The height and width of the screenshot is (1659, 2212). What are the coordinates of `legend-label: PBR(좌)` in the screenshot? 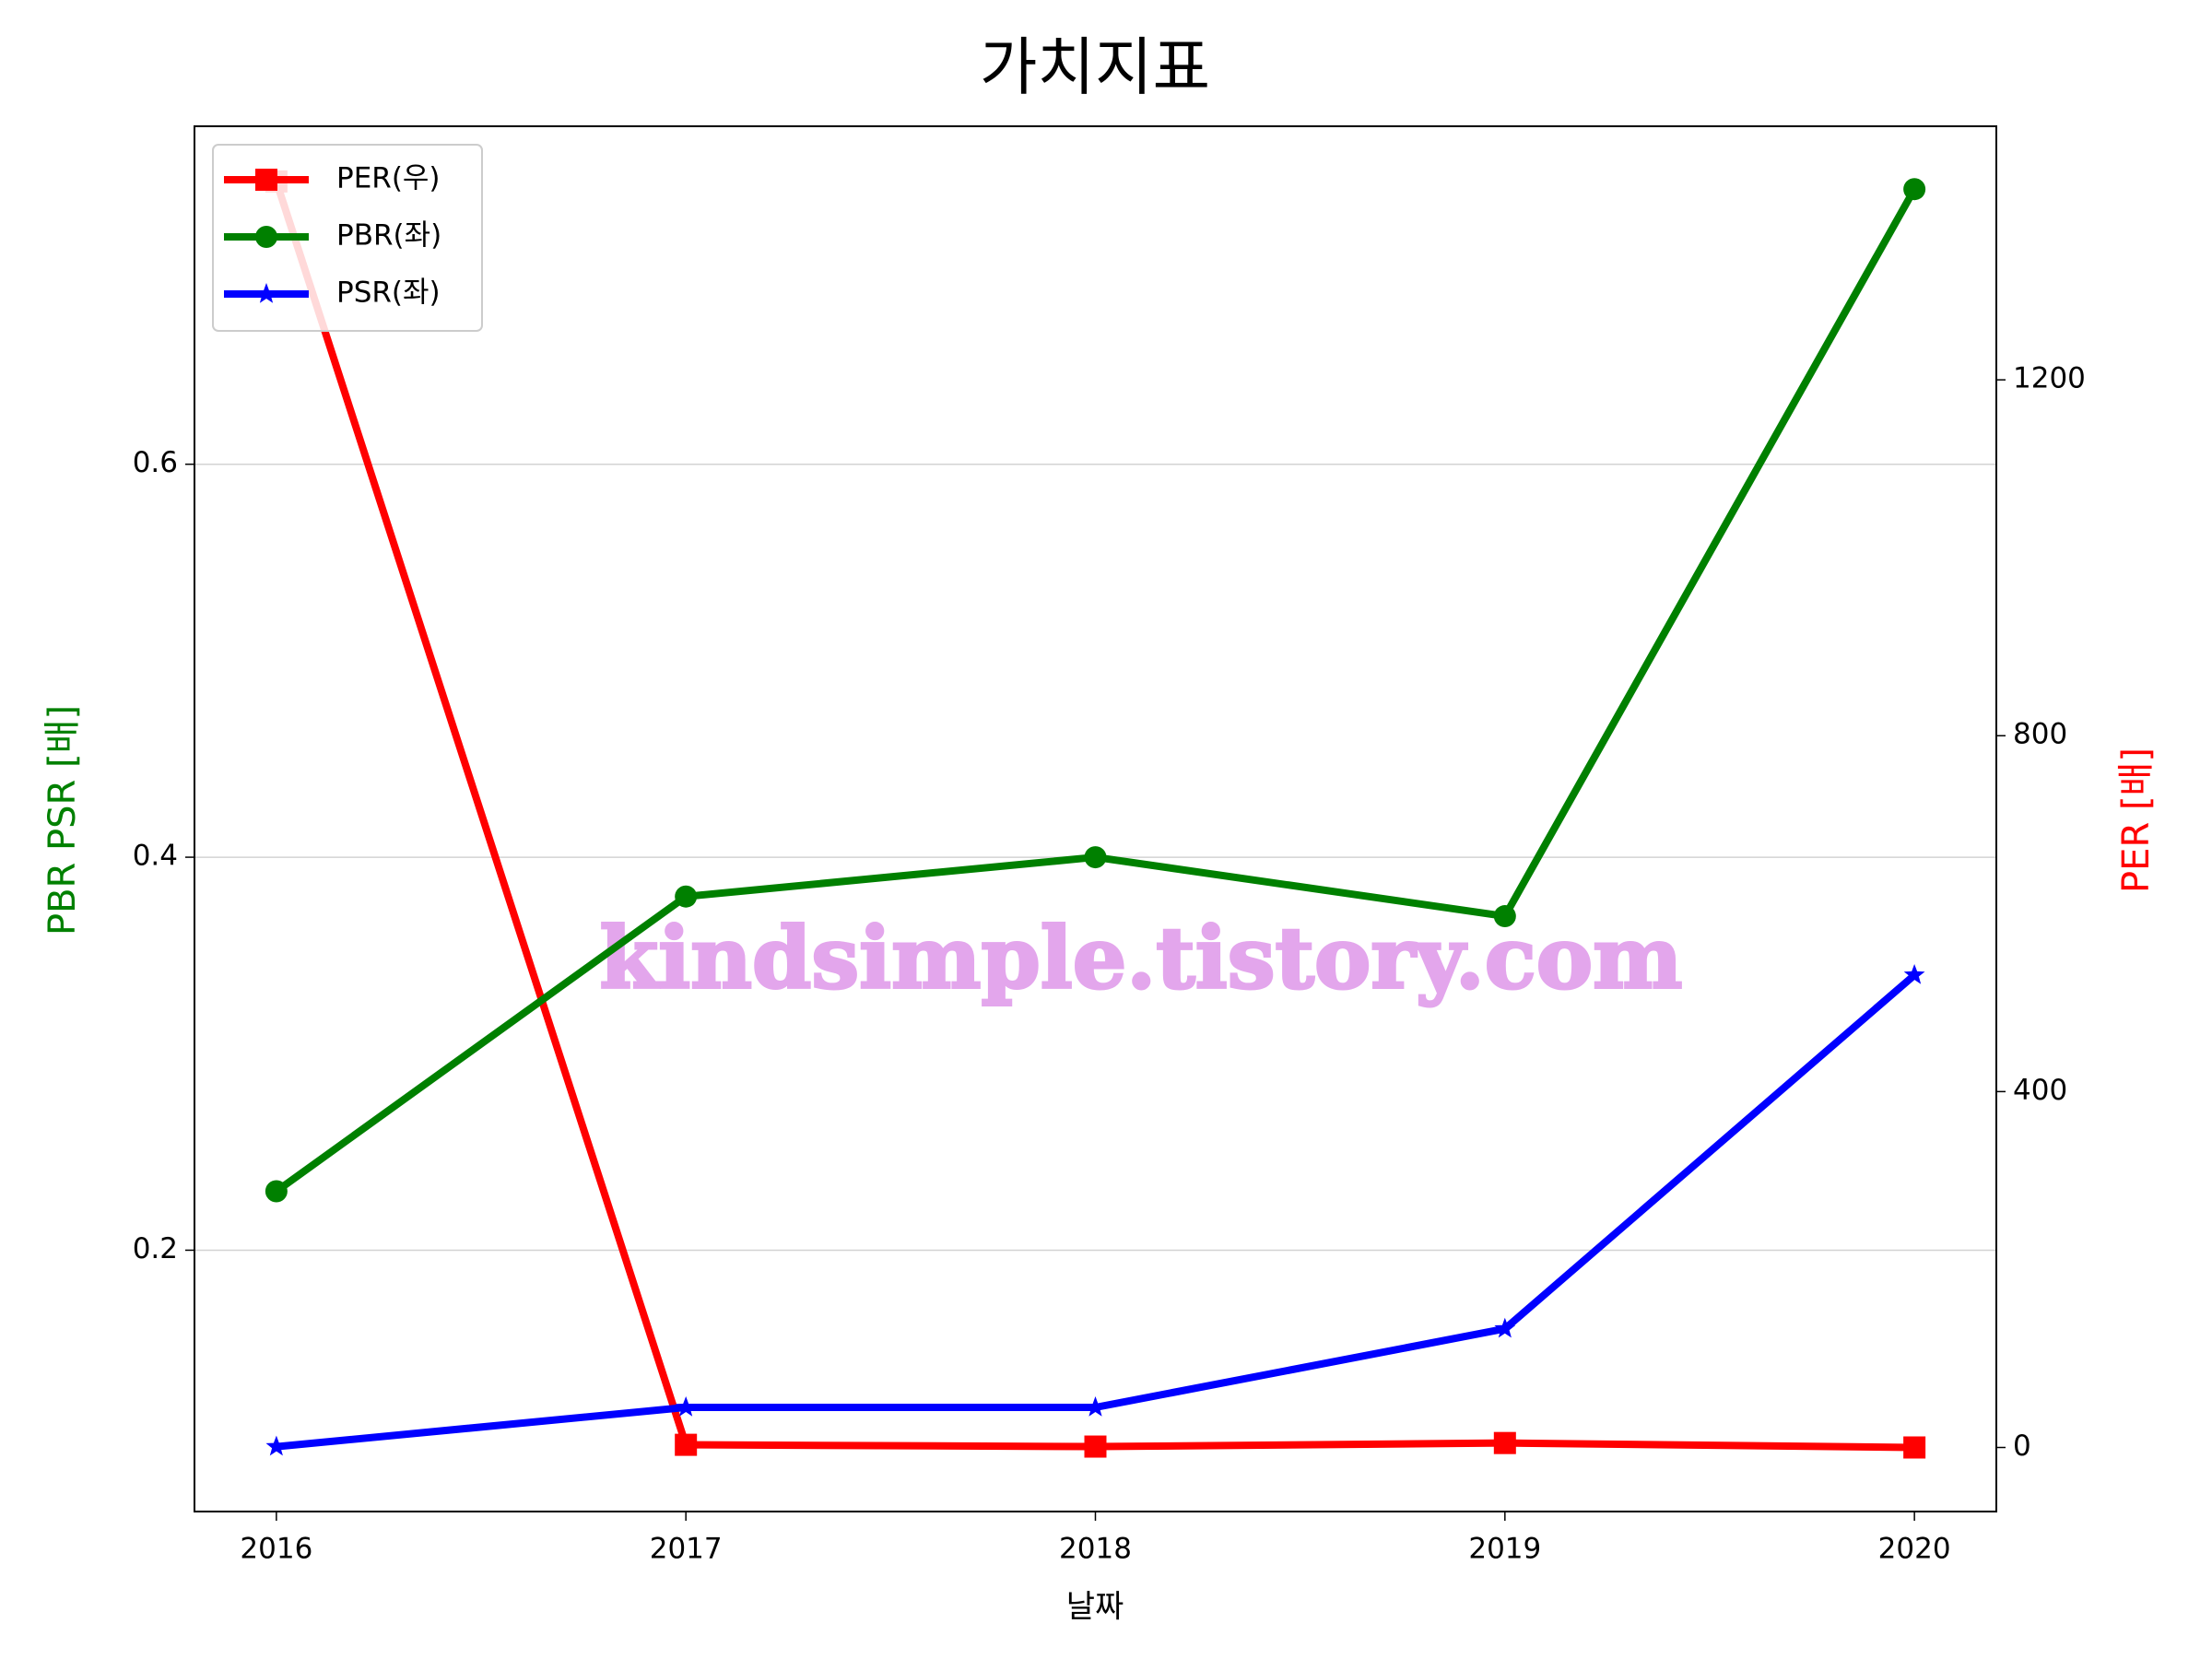 It's located at (388, 236).